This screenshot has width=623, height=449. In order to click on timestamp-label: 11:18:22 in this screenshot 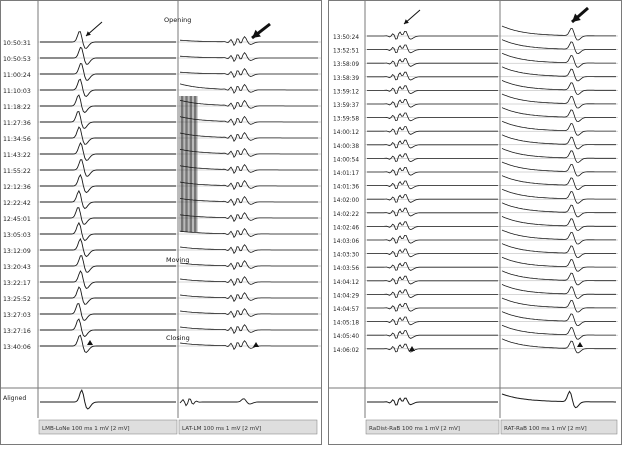, I will do `click(17, 107)`.